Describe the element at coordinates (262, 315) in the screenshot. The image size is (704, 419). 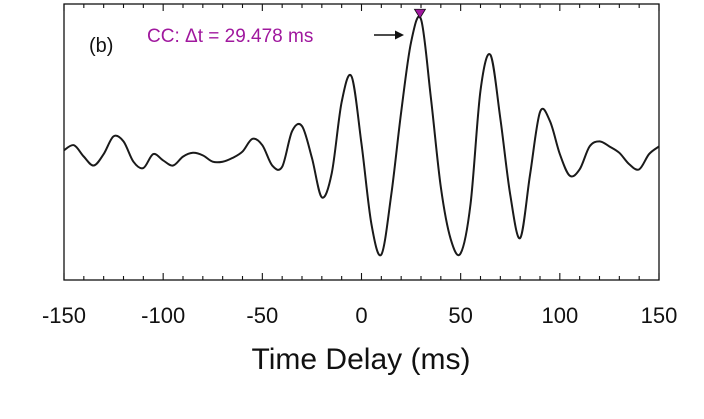
I see `x-tick-label: -50` at that location.